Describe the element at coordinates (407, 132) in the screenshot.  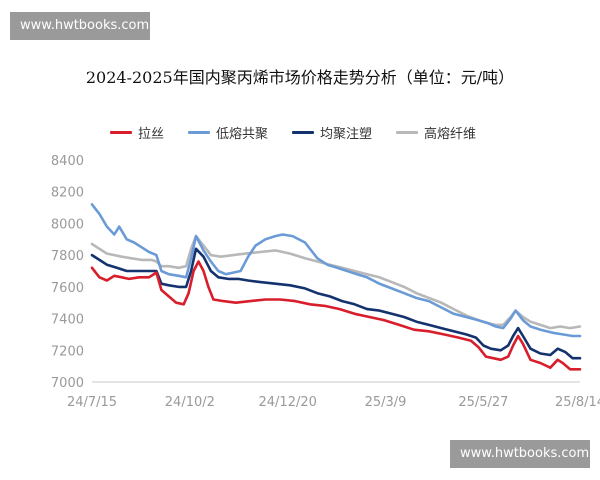
I see `legend-swatch-high-melt-fiber` at that location.